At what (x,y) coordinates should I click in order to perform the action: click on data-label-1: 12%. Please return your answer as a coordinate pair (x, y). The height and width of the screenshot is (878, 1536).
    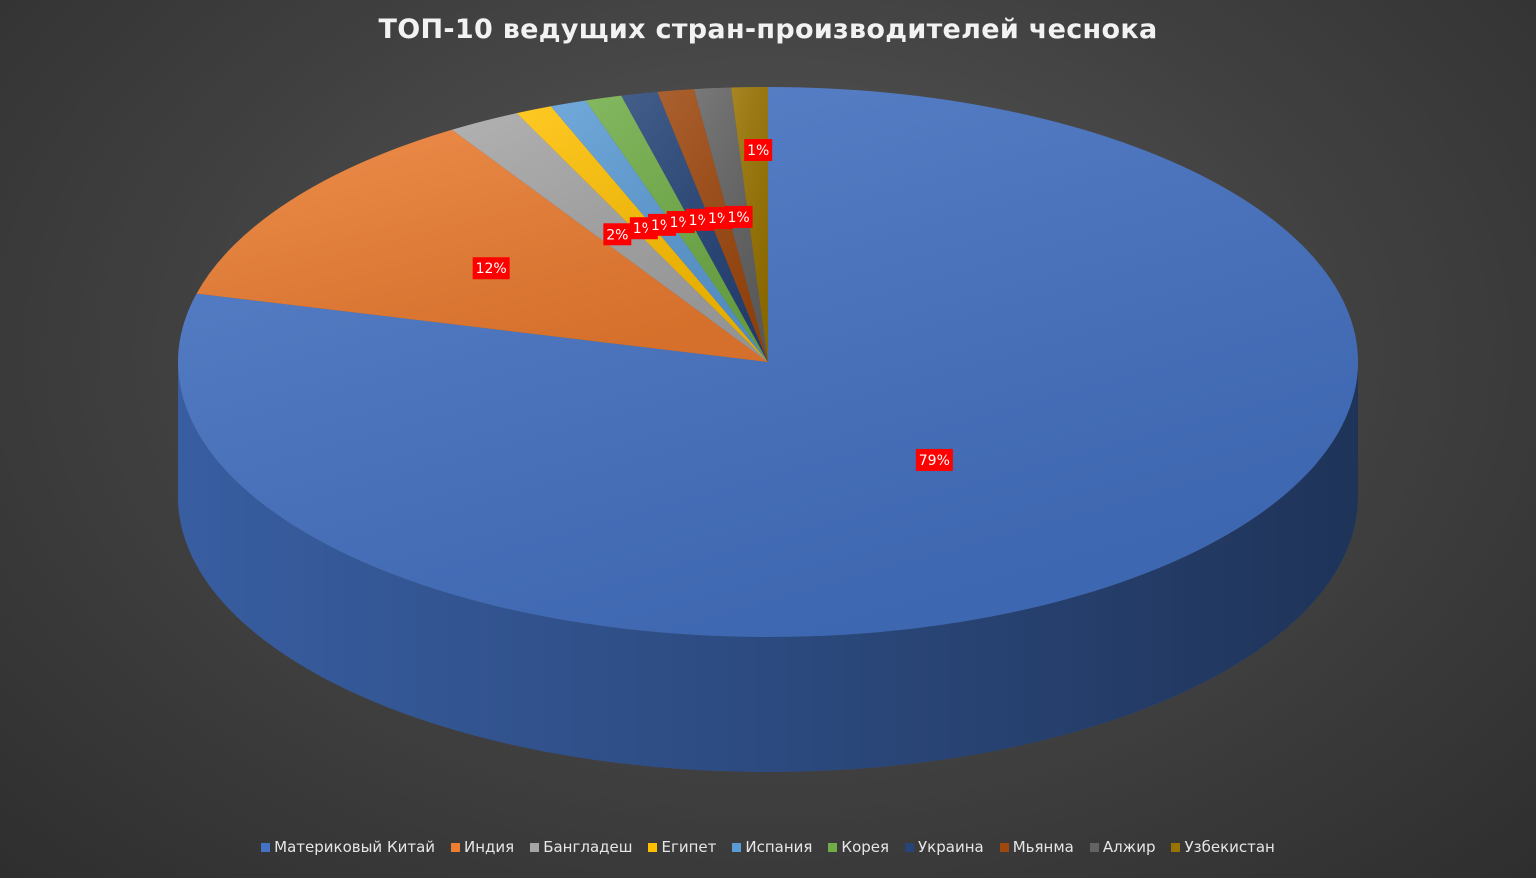
    Looking at the image, I should click on (491, 268).